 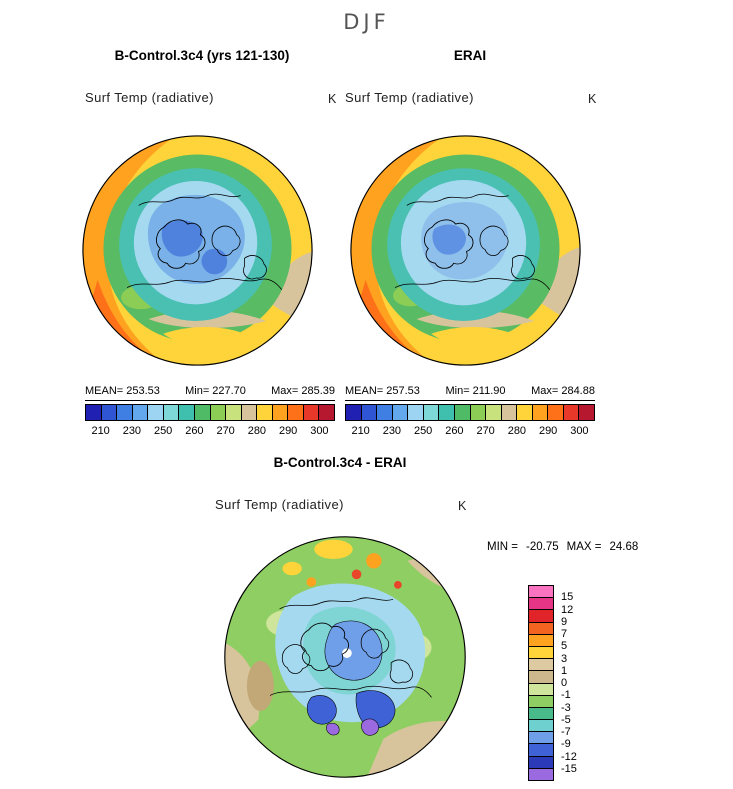 I want to click on diff-colorbar, so click(x=541, y=683).